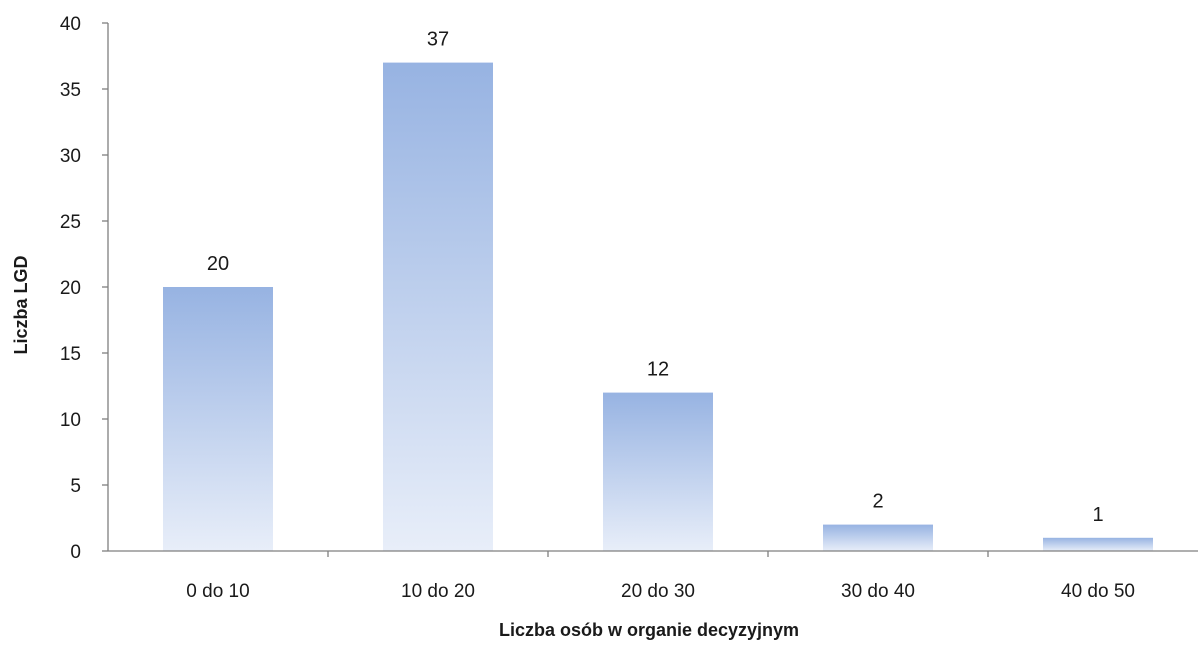 This screenshot has width=1198, height=646. What do you see at coordinates (649, 630) in the screenshot?
I see `x-axis-title: Liczba osób w organie decyzyjnym` at bounding box center [649, 630].